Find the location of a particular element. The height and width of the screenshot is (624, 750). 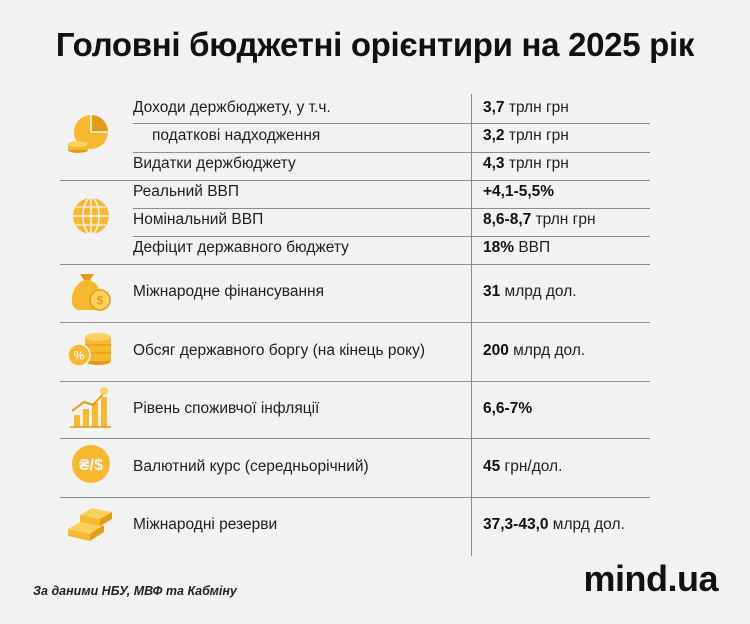

row-label: Доходи держбюджету, у т.ч. is located at coordinates (232, 107).